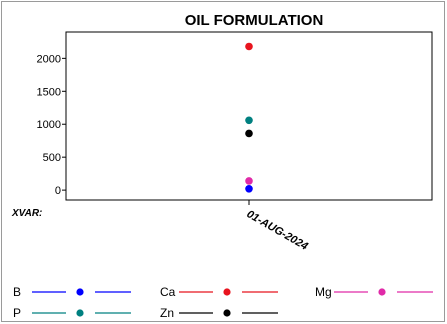 The width and height of the screenshot is (447, 324). I want to click on legend-label: Ca, so click(168, 292).